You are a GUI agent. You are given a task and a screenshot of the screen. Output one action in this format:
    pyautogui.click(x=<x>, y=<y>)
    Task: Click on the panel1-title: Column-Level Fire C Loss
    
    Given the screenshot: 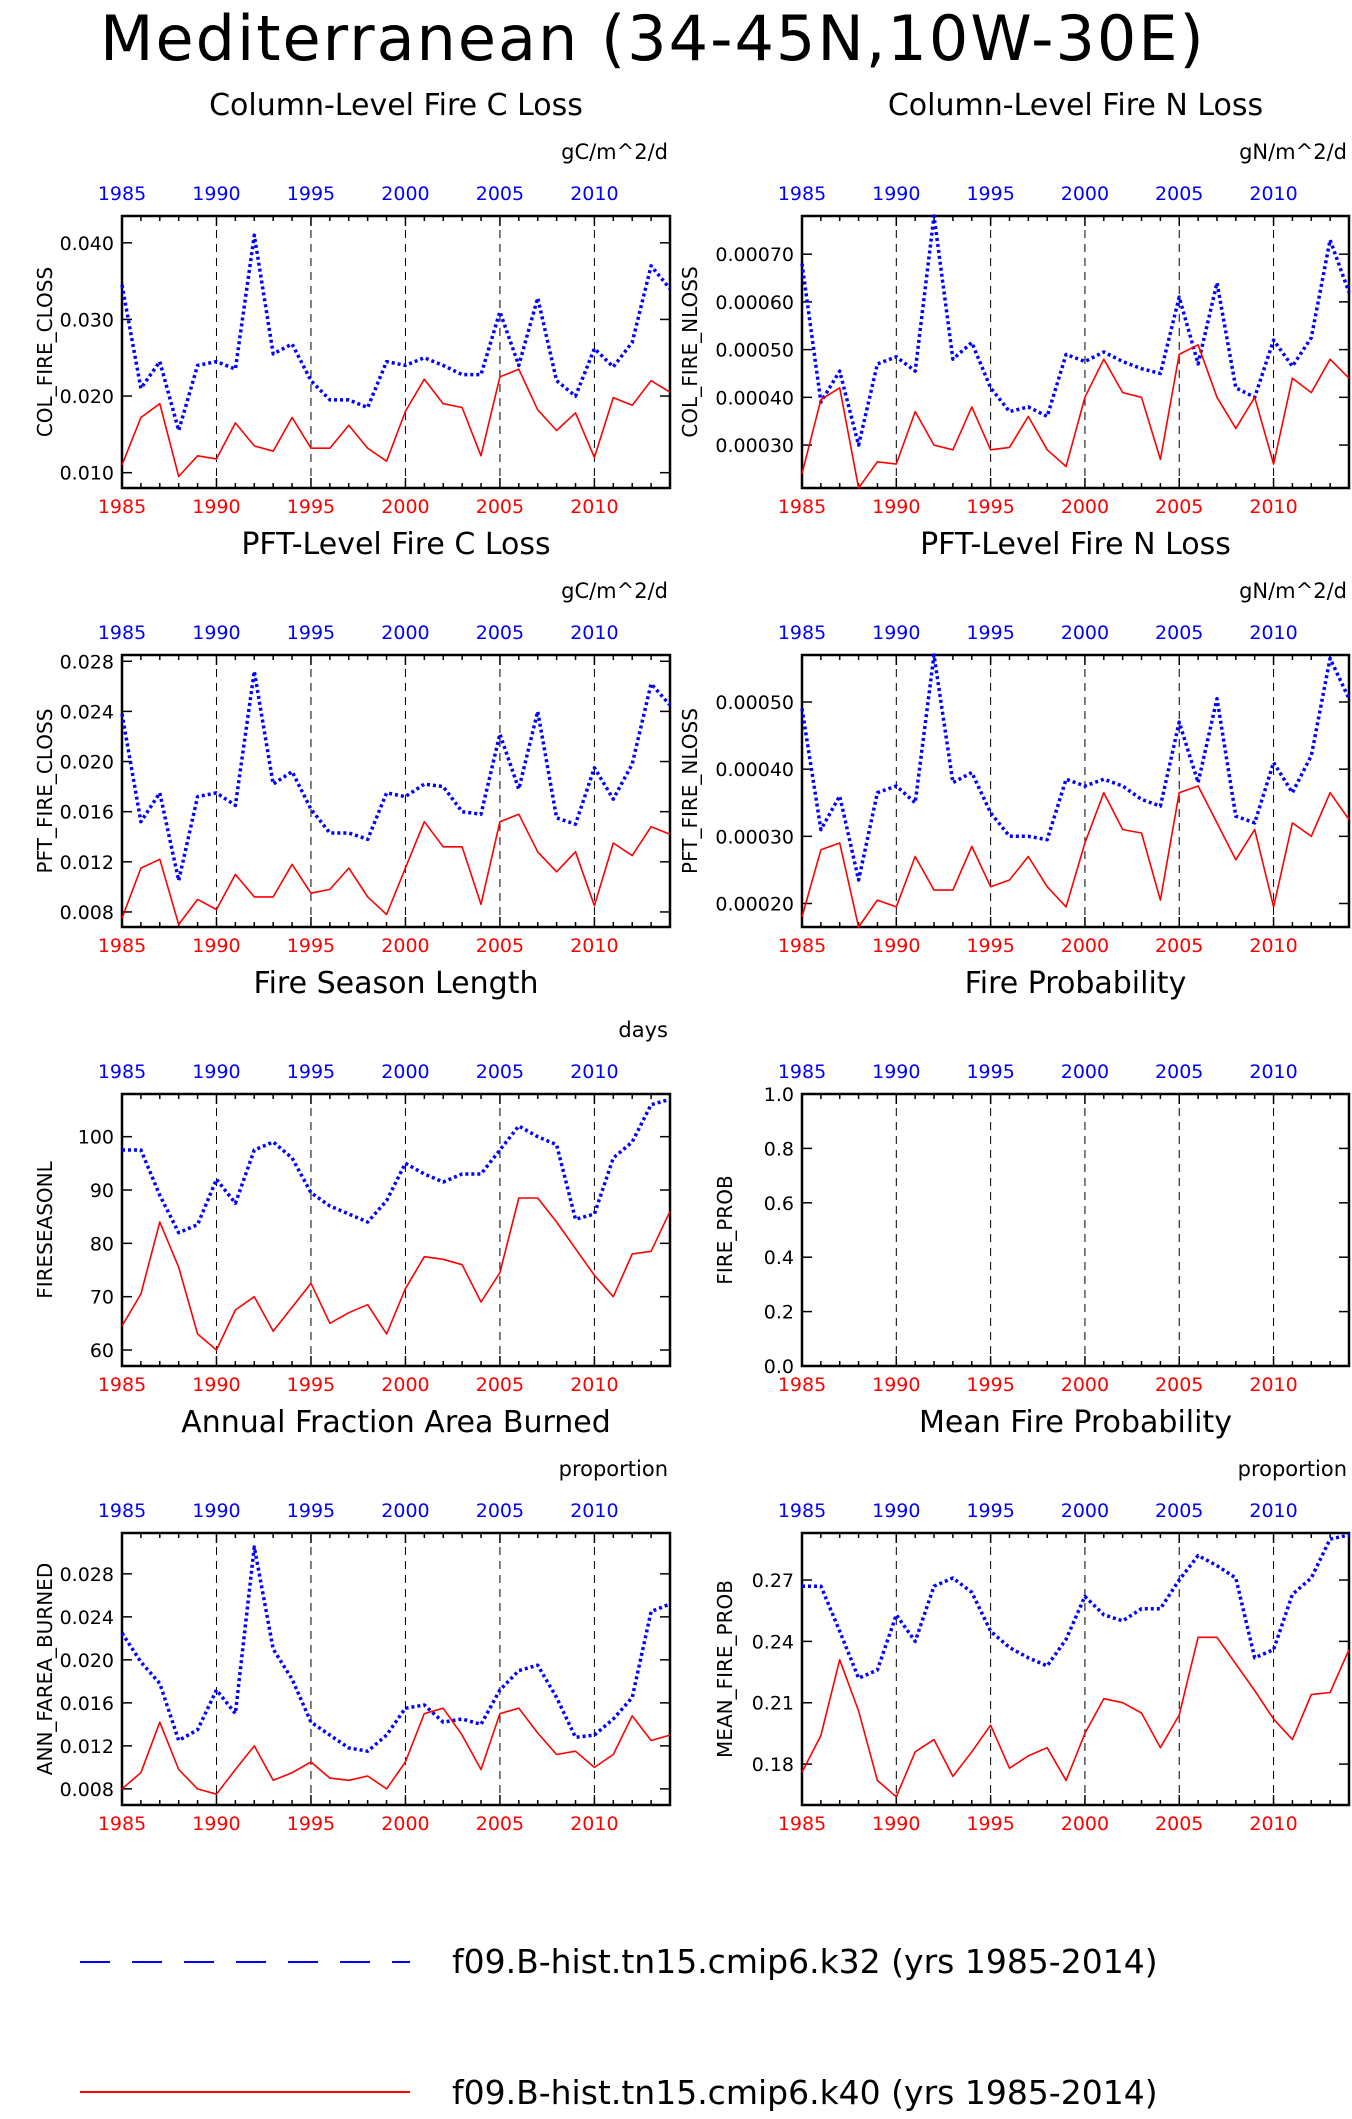 What is the action you would take?
    pyautogui.click(x=396, y=105)
    